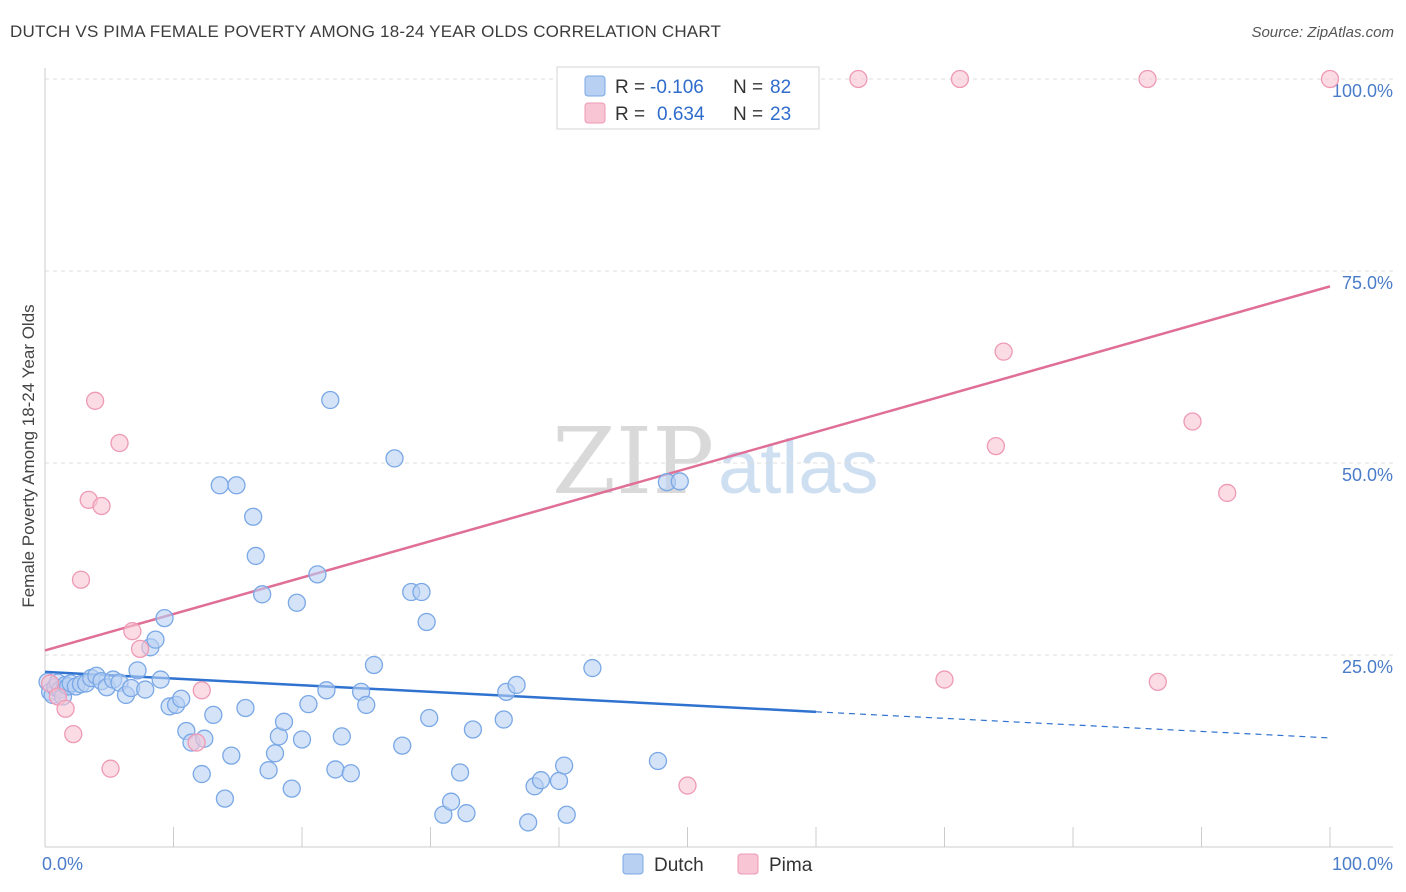 The height and width of the screenshot is (892, 1406). Describe the element at coordinates (780, 114) in the screenshot. I see `legend-n-value-pima: 23` at that location.